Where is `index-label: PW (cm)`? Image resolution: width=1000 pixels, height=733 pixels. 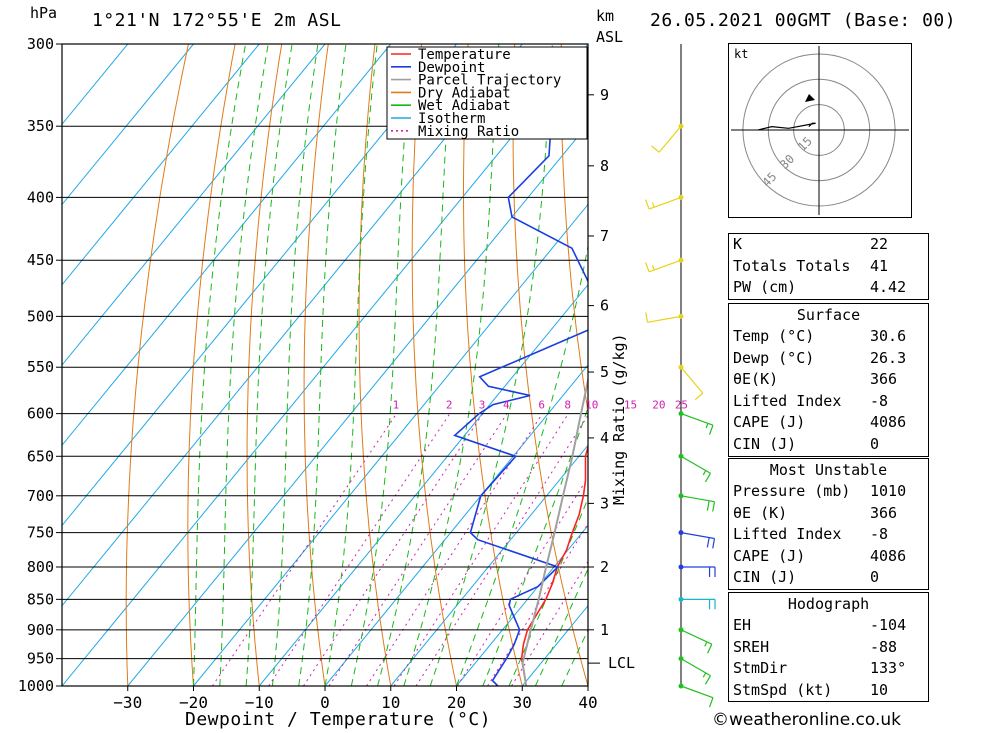
index-label: PW (cm) is located at coordinates (765, 287).